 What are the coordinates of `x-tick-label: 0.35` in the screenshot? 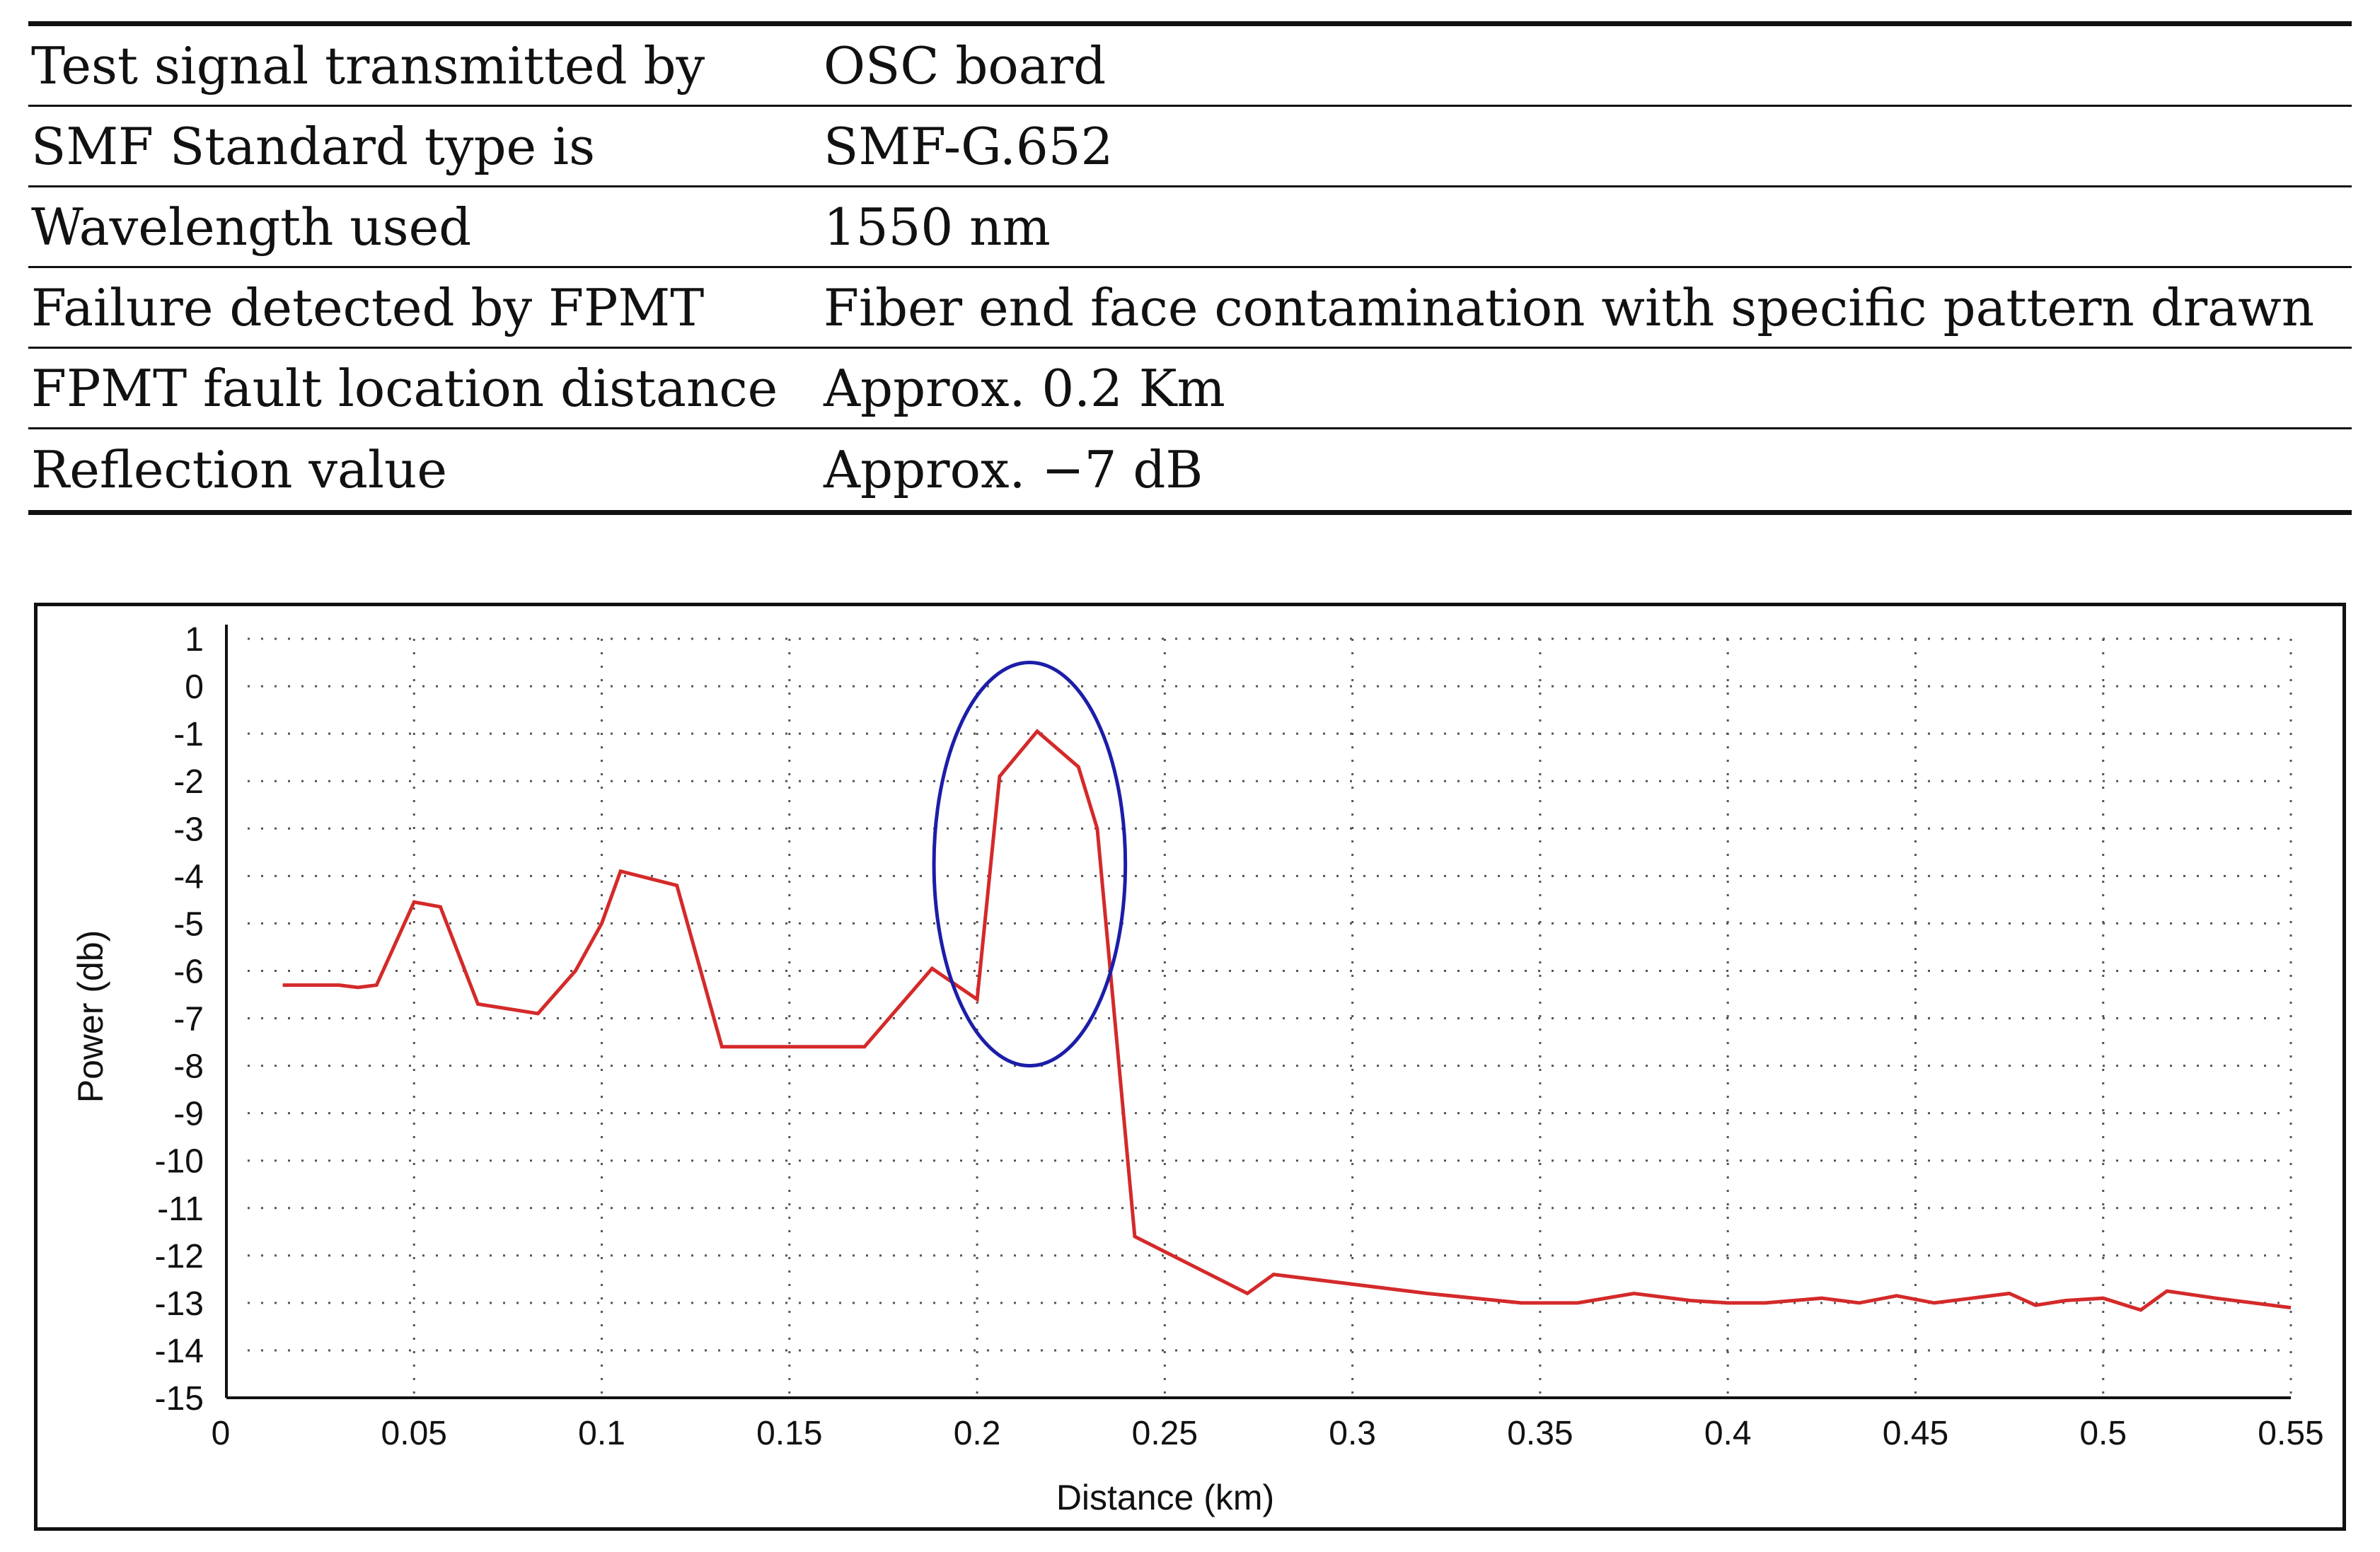 It's located at (1540, 1433).